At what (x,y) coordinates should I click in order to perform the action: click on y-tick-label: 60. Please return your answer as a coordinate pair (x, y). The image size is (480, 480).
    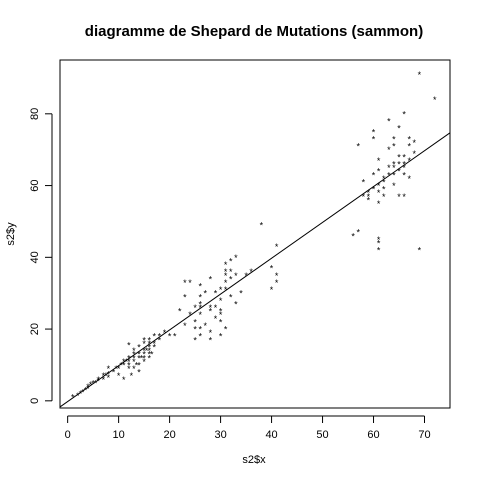
    Looking at the image, I should click on (35, 185).